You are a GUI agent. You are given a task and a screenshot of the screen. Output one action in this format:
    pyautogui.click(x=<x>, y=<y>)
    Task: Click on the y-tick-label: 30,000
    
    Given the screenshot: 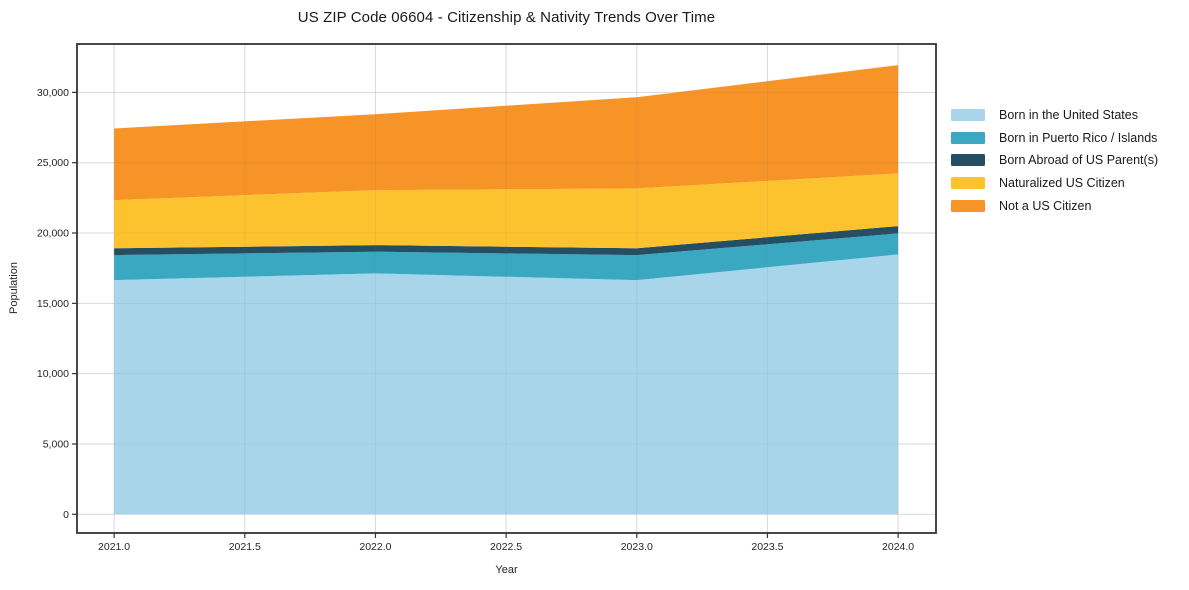 What is the action you would take?
    pyautogui.click(x=53, y=93)
    